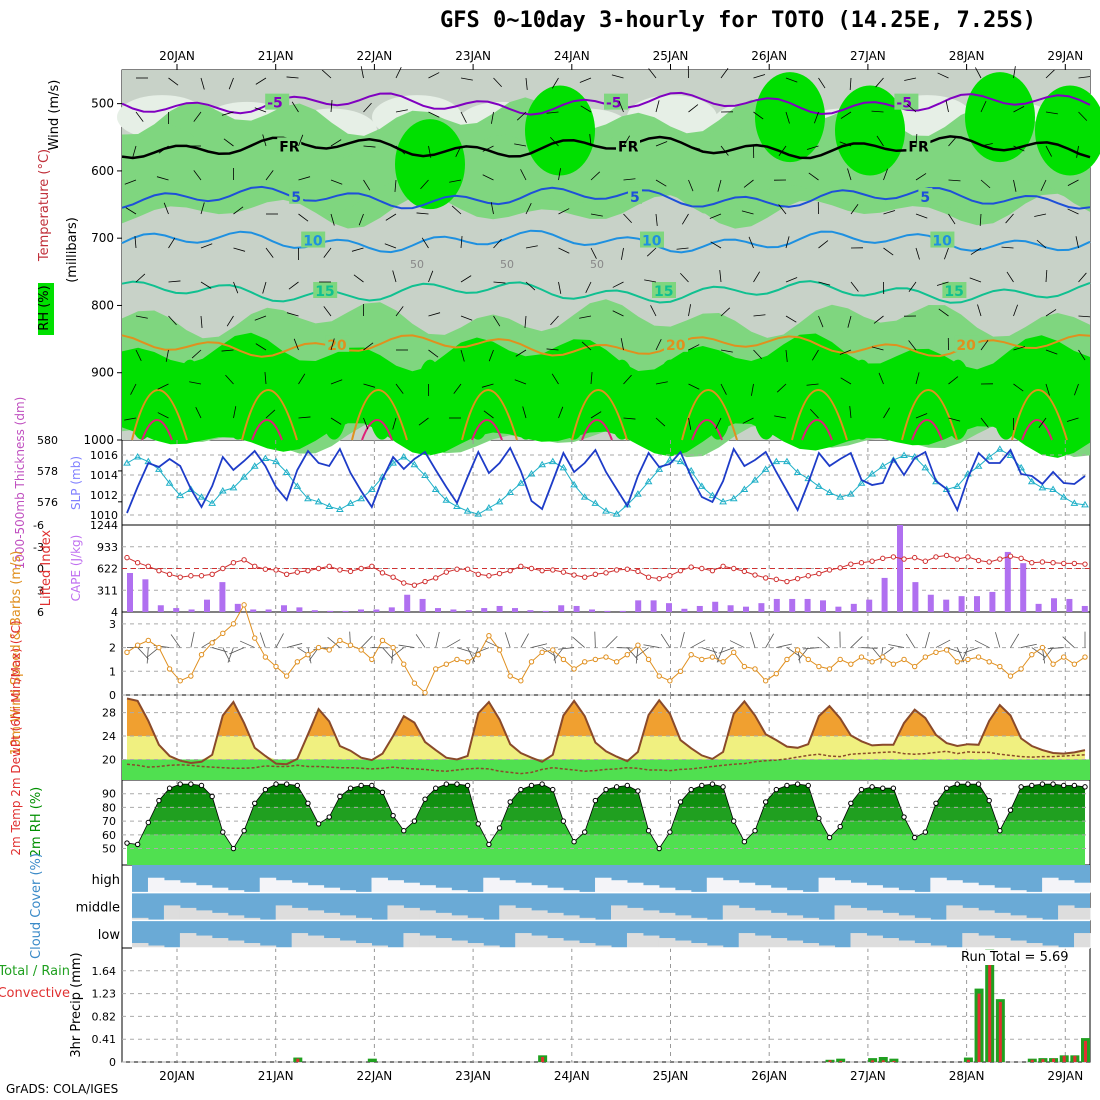 The width and height of the screenshot is (1100, 1100). What do you see at coordinates (98, 908) in the screenshot?
I see `cloud-level-label: middle` at bounding box center [98, 908].